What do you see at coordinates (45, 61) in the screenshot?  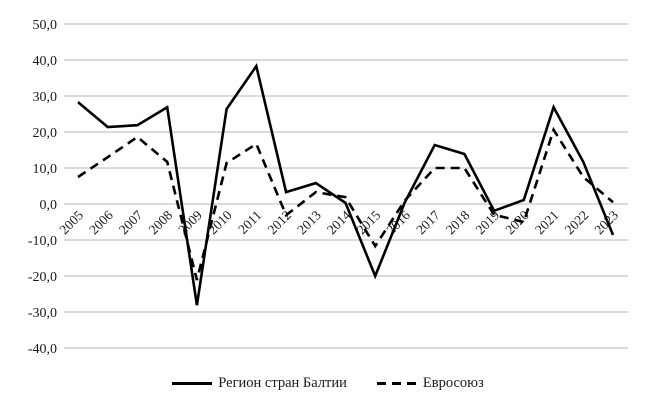 I see `y-tick-label: 40,0` at bounding box center [45, 61].